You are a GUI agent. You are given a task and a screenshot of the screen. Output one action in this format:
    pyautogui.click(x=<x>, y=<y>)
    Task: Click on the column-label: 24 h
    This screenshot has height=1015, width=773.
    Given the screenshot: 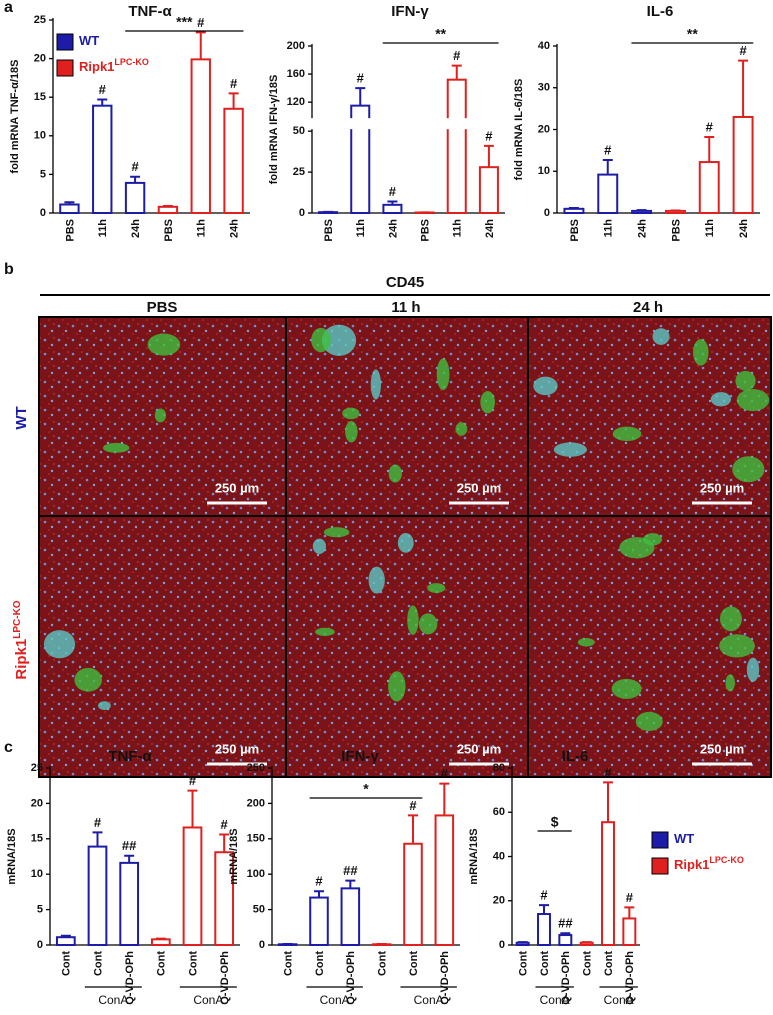 What is the action you would take?
    pyautogui.click(x=648, y=307)
    